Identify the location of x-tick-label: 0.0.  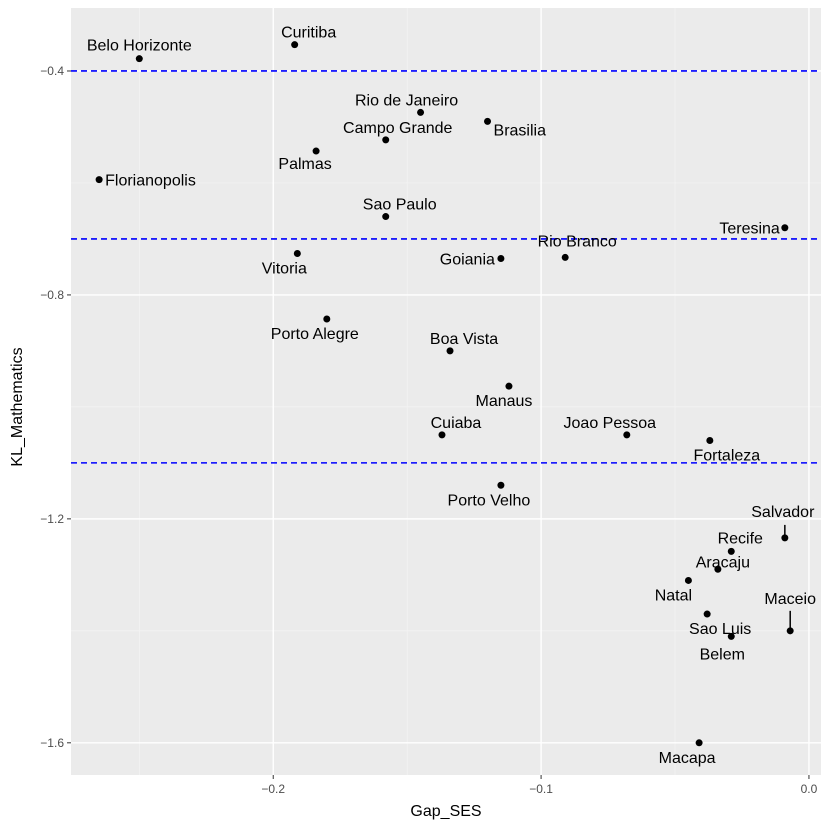
(809, 789).